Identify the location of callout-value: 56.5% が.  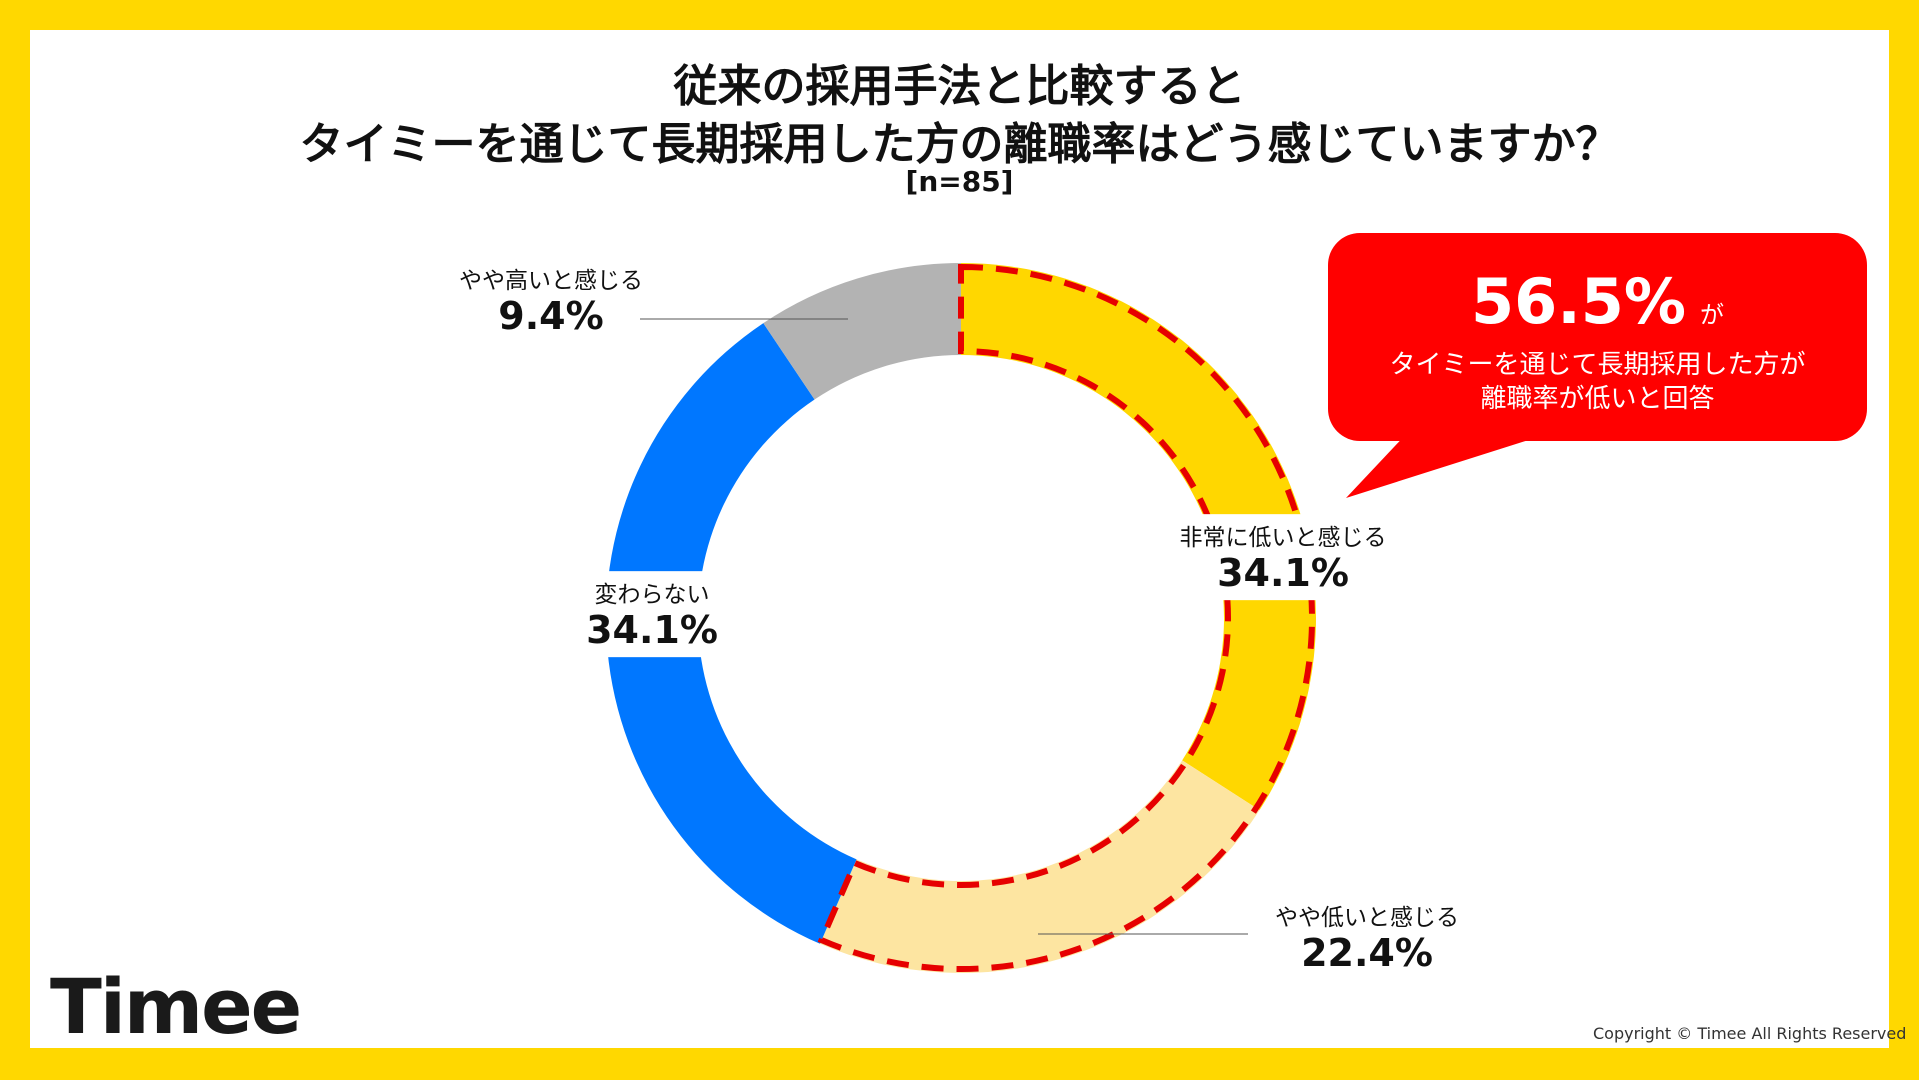
(1597, 301).